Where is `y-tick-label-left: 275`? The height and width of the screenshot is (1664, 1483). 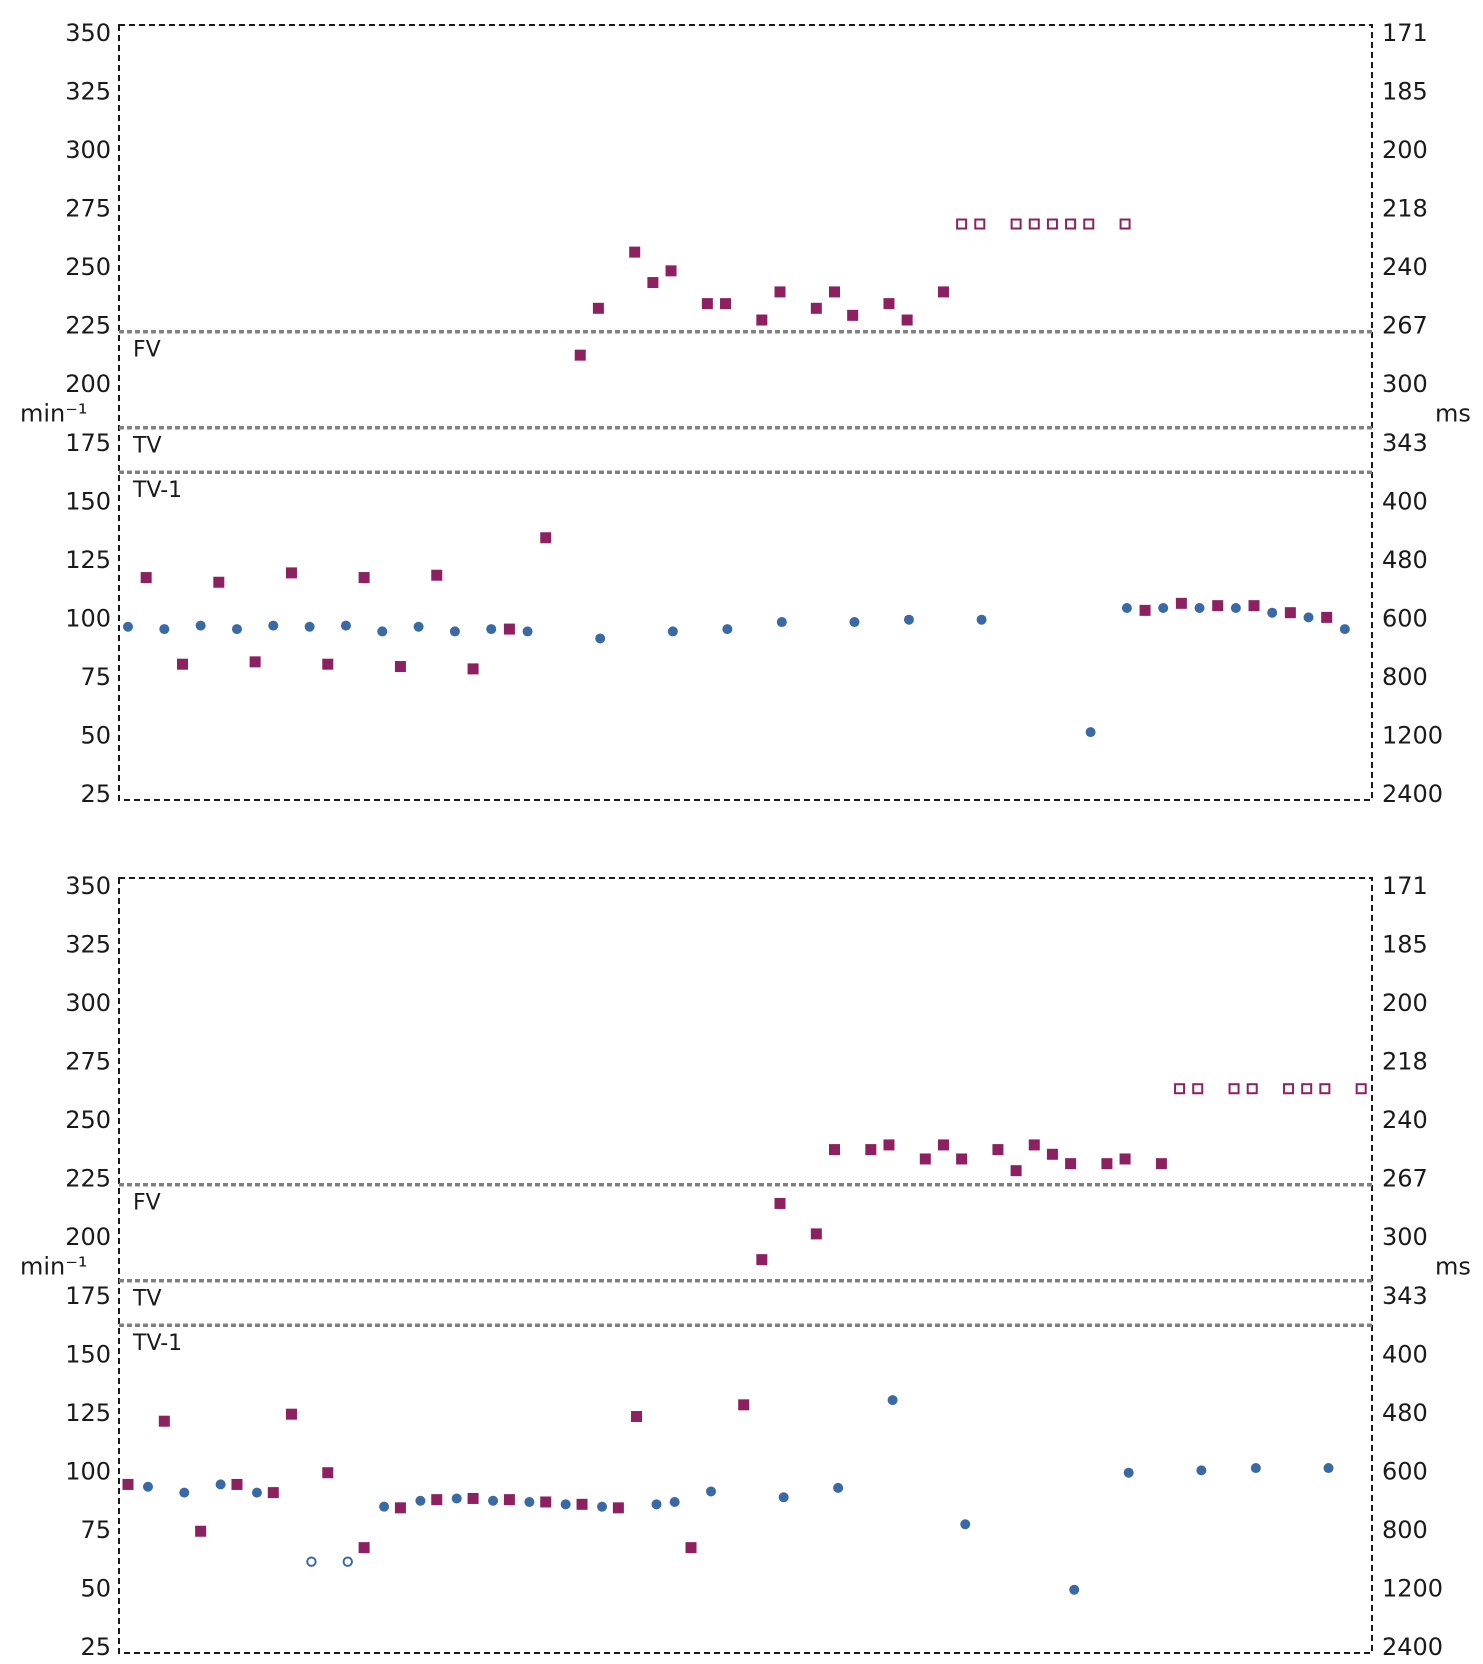 y-tick-label-left: 275 is located at coordinates (88, 1062).